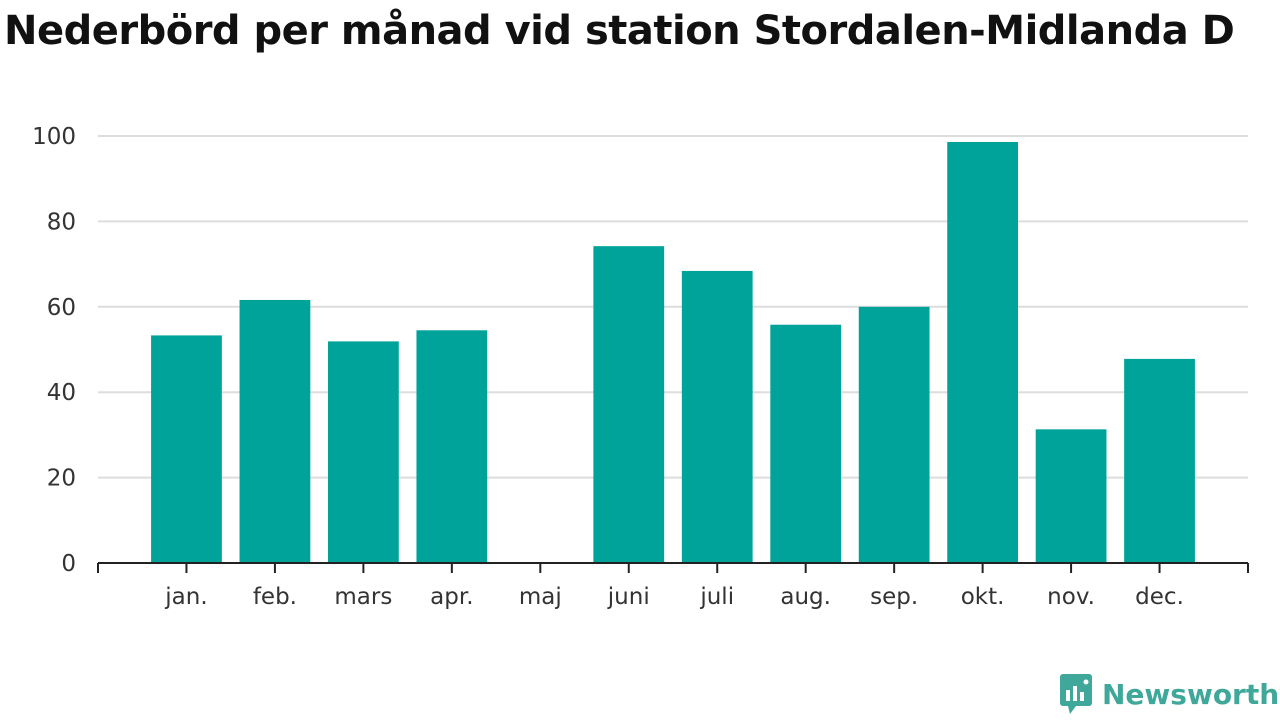 This screenshot has width=1280, height=720. What do you see at coordinates (1191, 694) in the screenshot?
I see `newsworthy-logo-text: Newsworthy` at bounding box center [1191, 694].